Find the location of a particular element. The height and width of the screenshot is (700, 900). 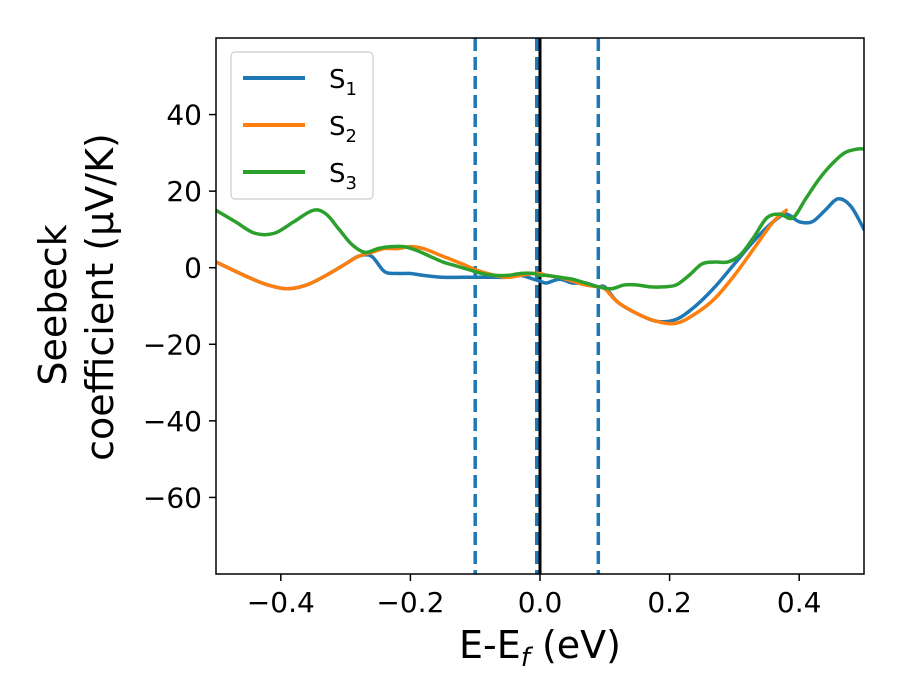

y-tick-label: 0 is located at coordinates (193, 268).